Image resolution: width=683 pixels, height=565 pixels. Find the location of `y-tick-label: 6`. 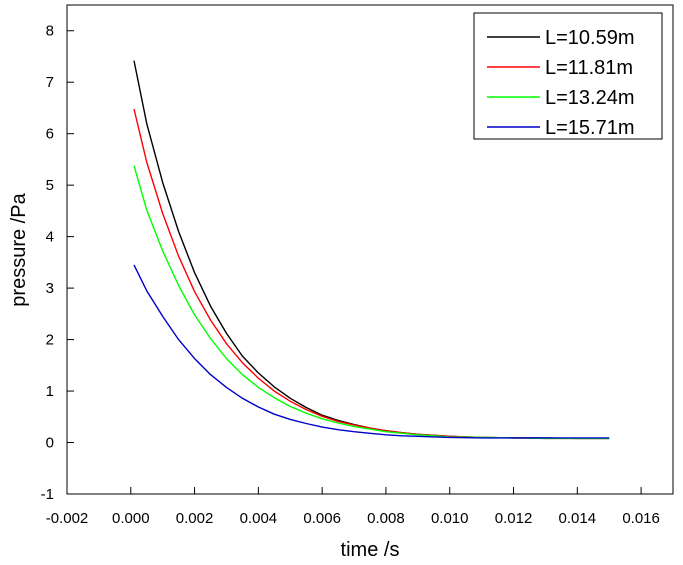

y-tick-label: 6 is located at coordinates (50, 134).